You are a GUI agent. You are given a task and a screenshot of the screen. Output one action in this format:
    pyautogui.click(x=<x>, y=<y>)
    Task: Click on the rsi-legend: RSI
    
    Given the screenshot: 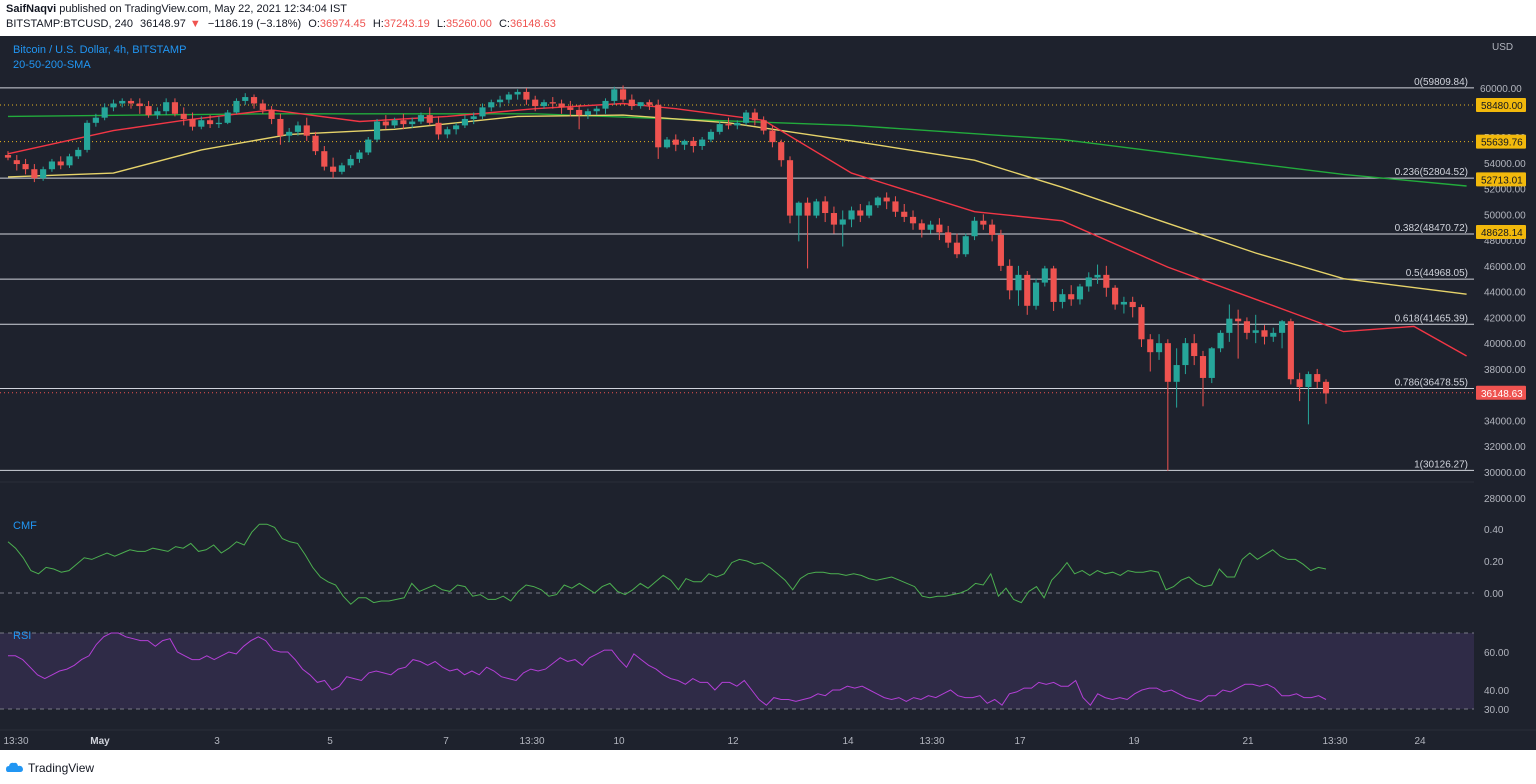 What is the action you would take?
    pyautogui.click(x=22, y=636)
    